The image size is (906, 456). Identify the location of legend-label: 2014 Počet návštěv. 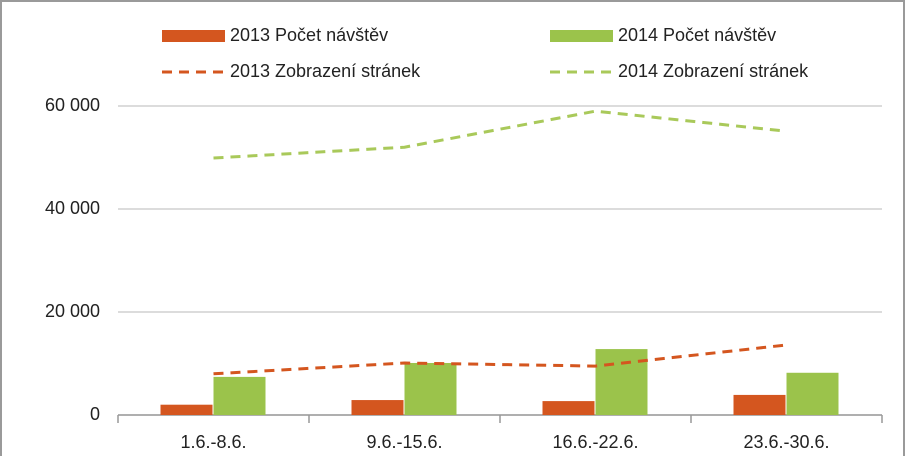
(697, 35).